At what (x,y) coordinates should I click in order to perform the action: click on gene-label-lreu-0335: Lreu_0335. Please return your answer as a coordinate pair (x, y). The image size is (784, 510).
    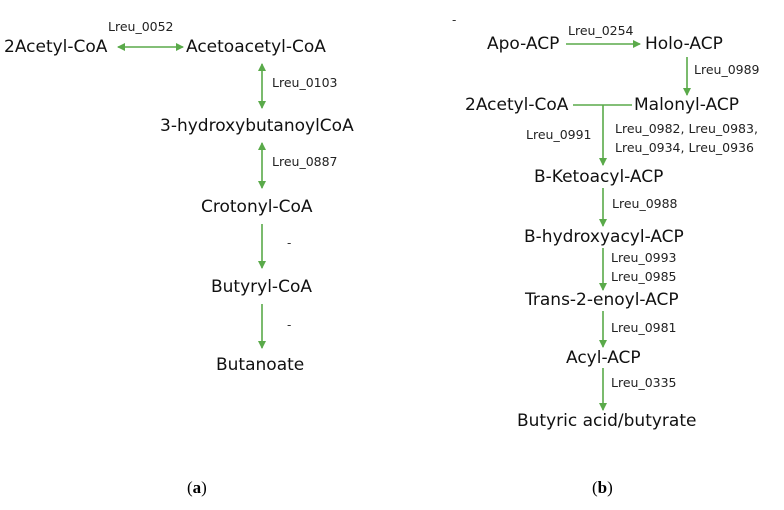
    Looking at the image, I should click on (644, 382).